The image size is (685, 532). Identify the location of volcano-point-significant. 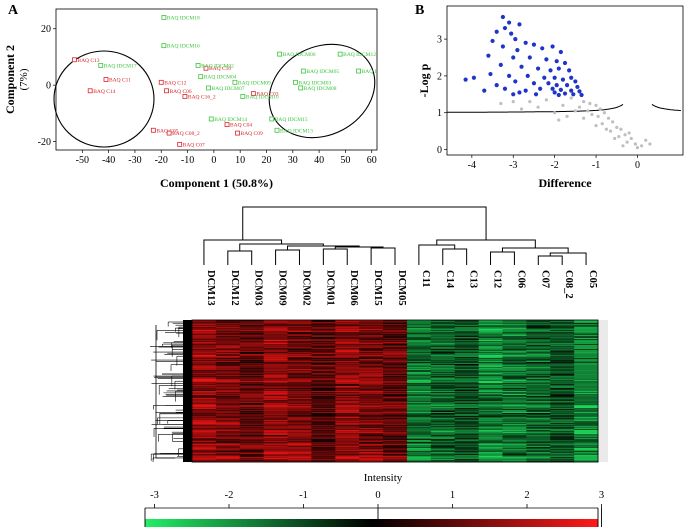
(546, 59).